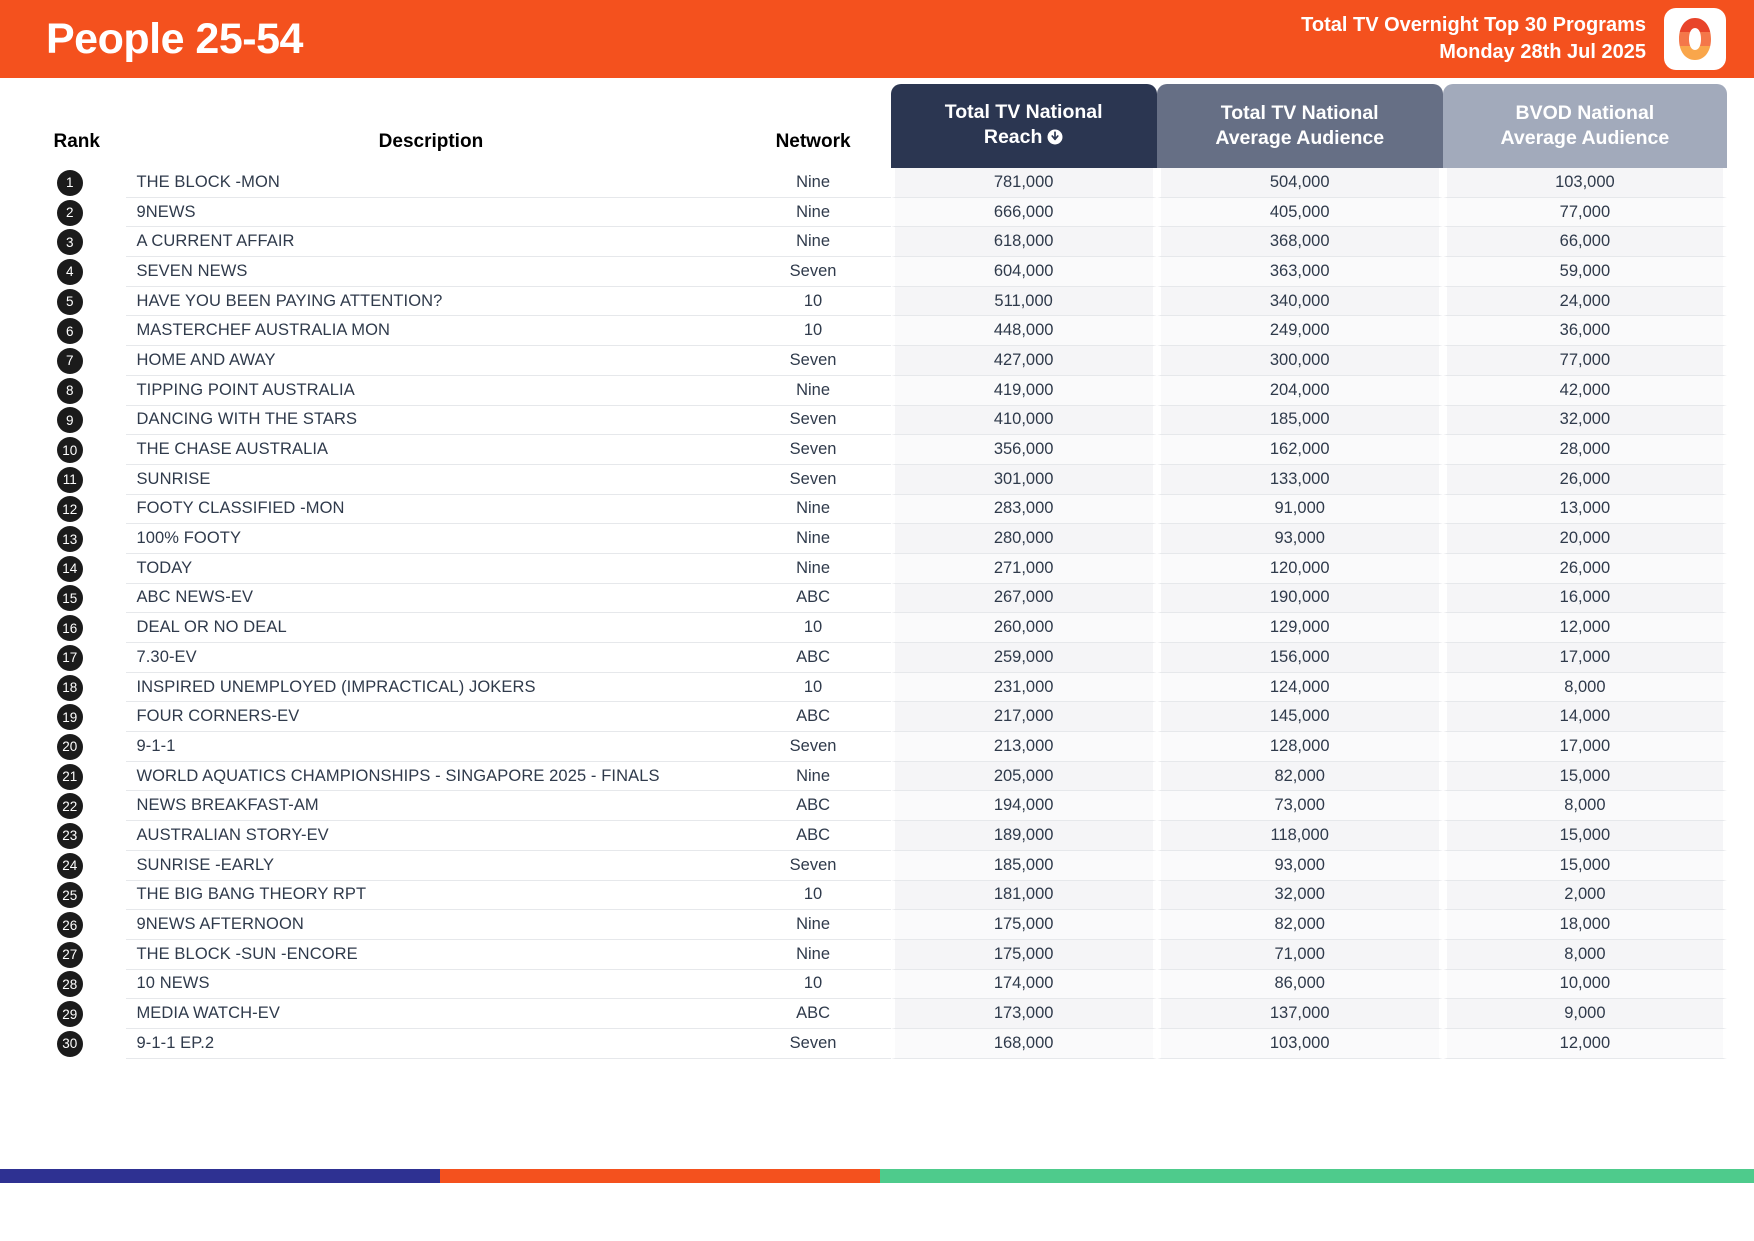  Describe the element at coordinates (877, 865) in the screenshot. I see `table-row: 24 SUNRISE -EARLY Seven 185,000 93,000 15,000` at that location.